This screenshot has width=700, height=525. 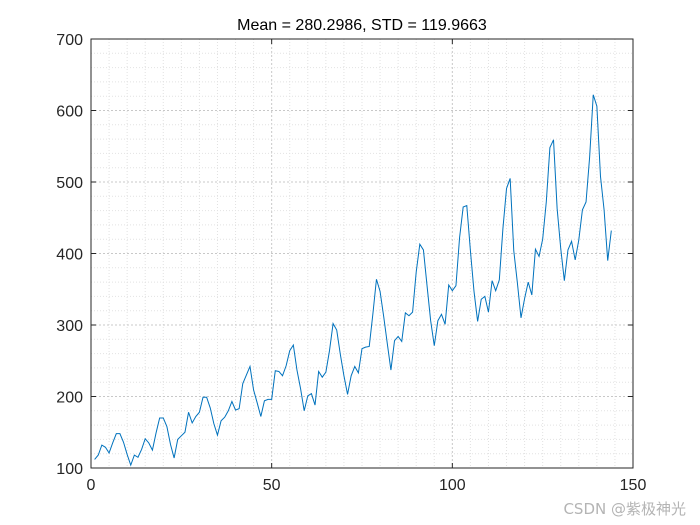 I want to click on y-tick-label: 300, so click(x=69, y=326).